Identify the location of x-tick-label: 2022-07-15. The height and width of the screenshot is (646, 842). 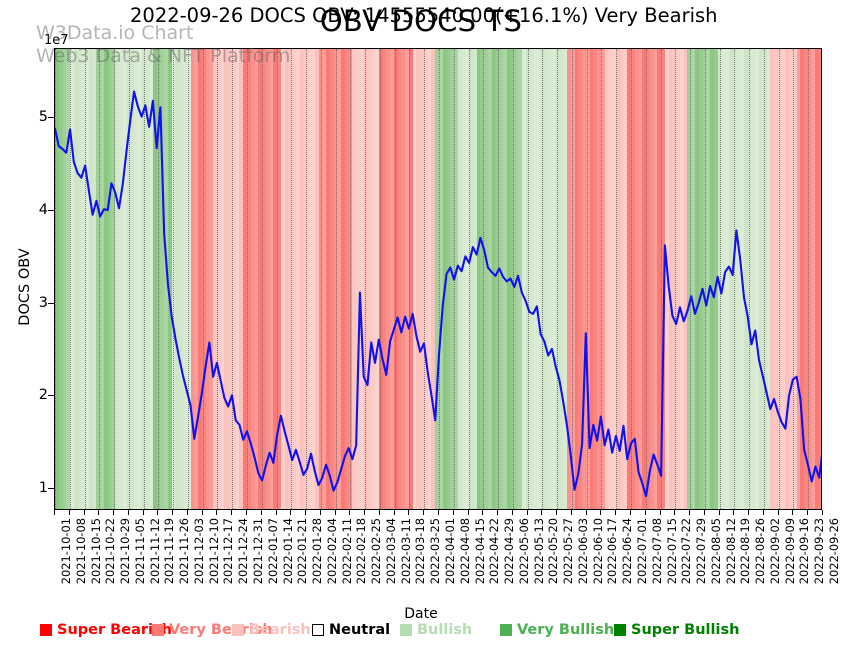
(671, 551).